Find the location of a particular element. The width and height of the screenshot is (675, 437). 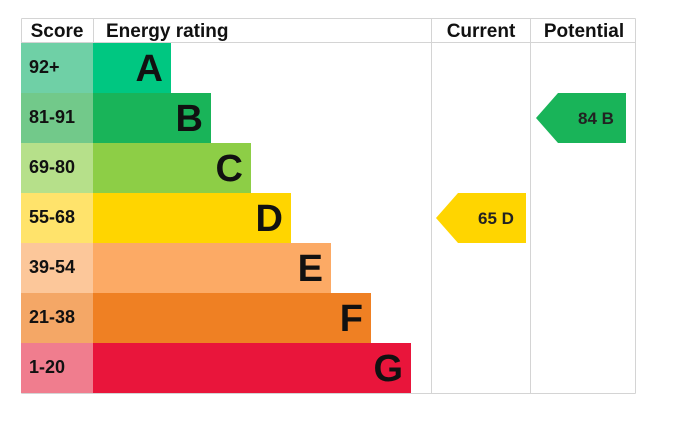

score-range-c: 69-80 is located at coordinates (52, 167).